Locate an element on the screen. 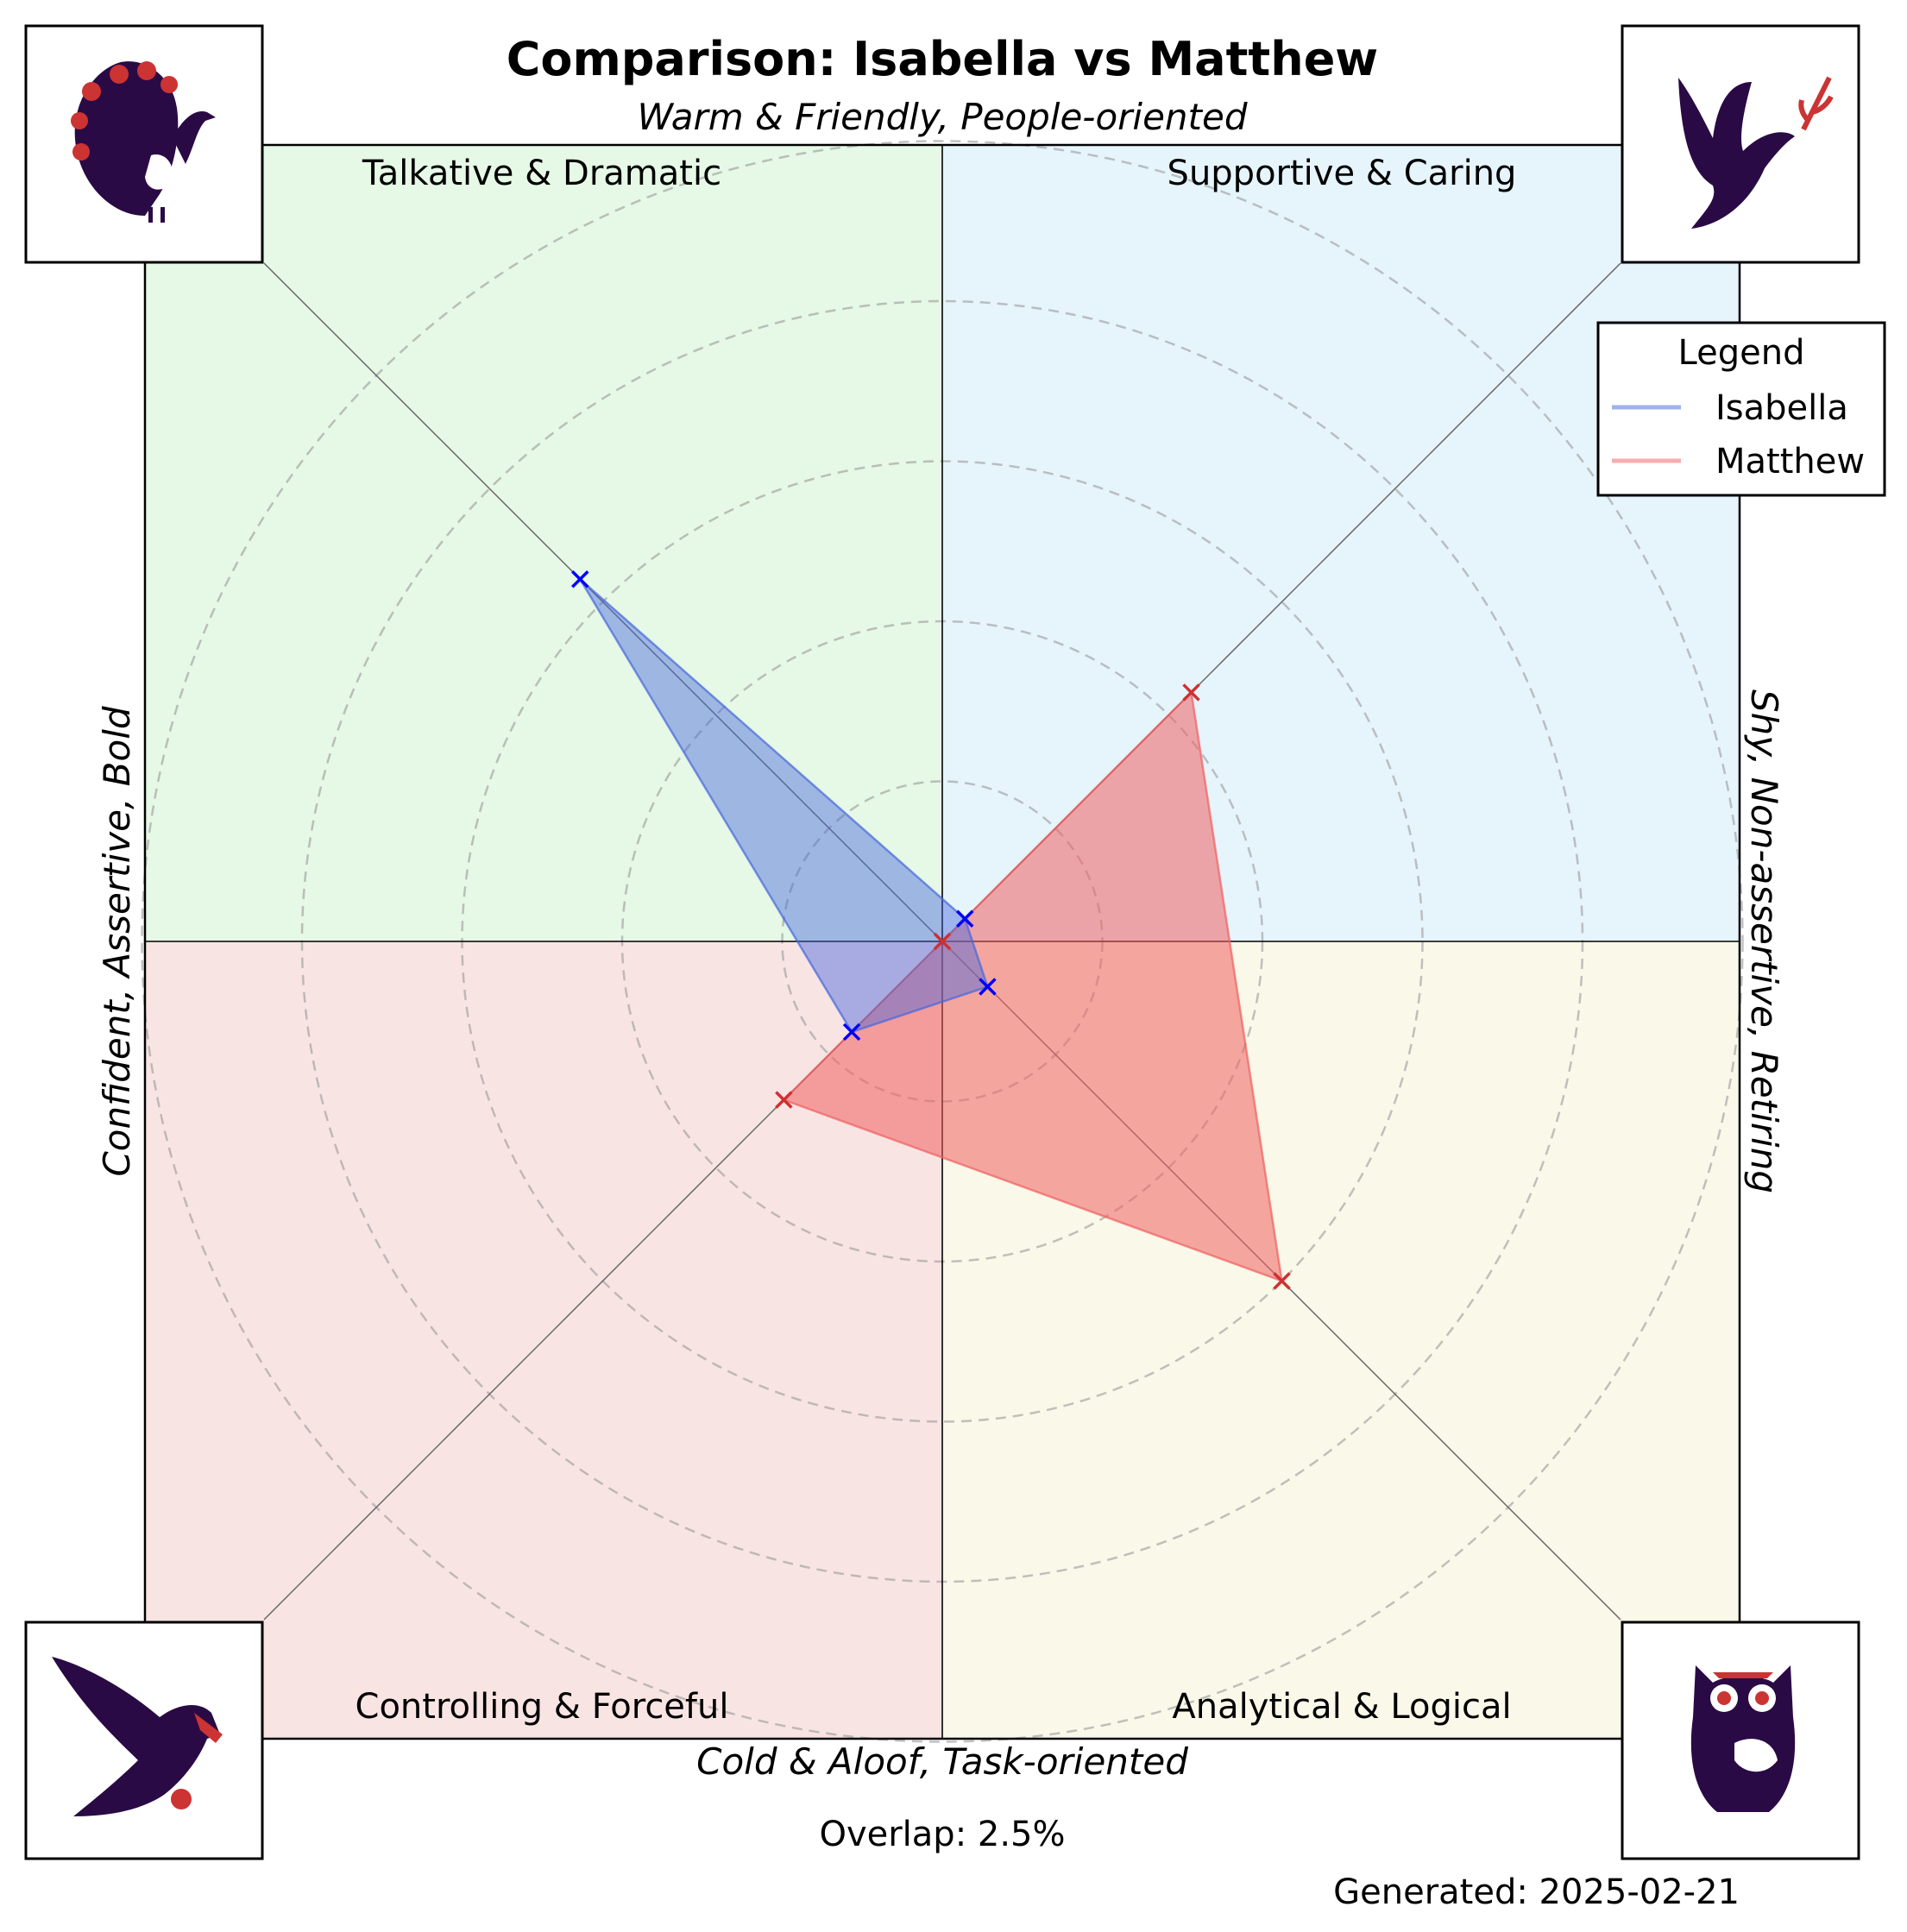  axis-label-left: Confident, Assertive, Bold is located at coordinates (117, 941).